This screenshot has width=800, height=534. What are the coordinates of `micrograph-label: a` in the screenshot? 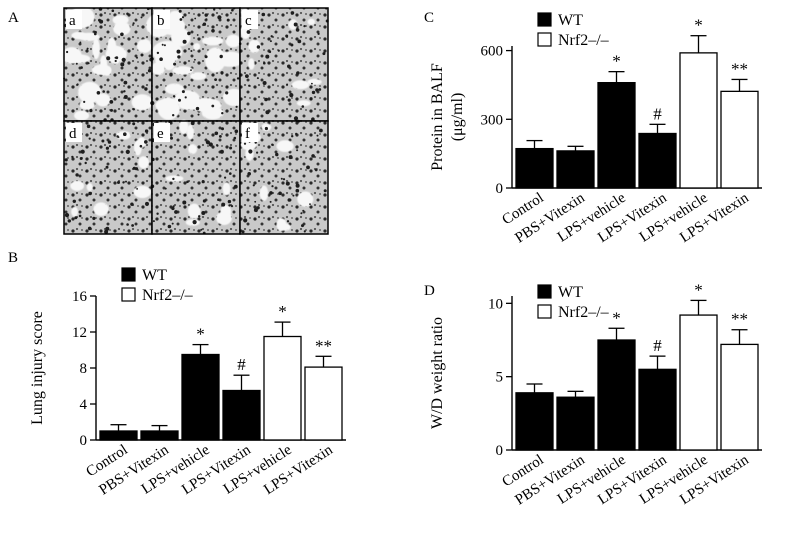 It's located at (72, 21).